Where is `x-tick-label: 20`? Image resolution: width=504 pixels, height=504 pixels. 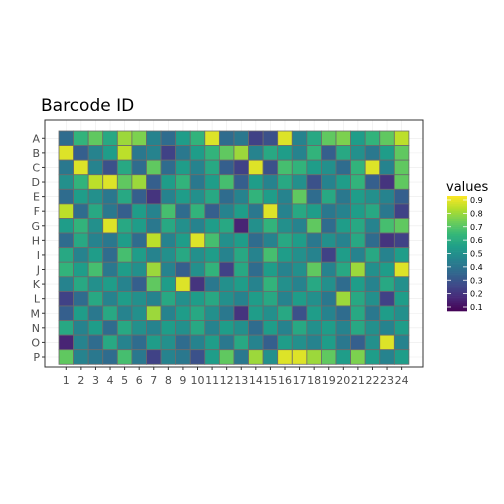
x-tick-label: 20 is located at coordinates (343, 380).